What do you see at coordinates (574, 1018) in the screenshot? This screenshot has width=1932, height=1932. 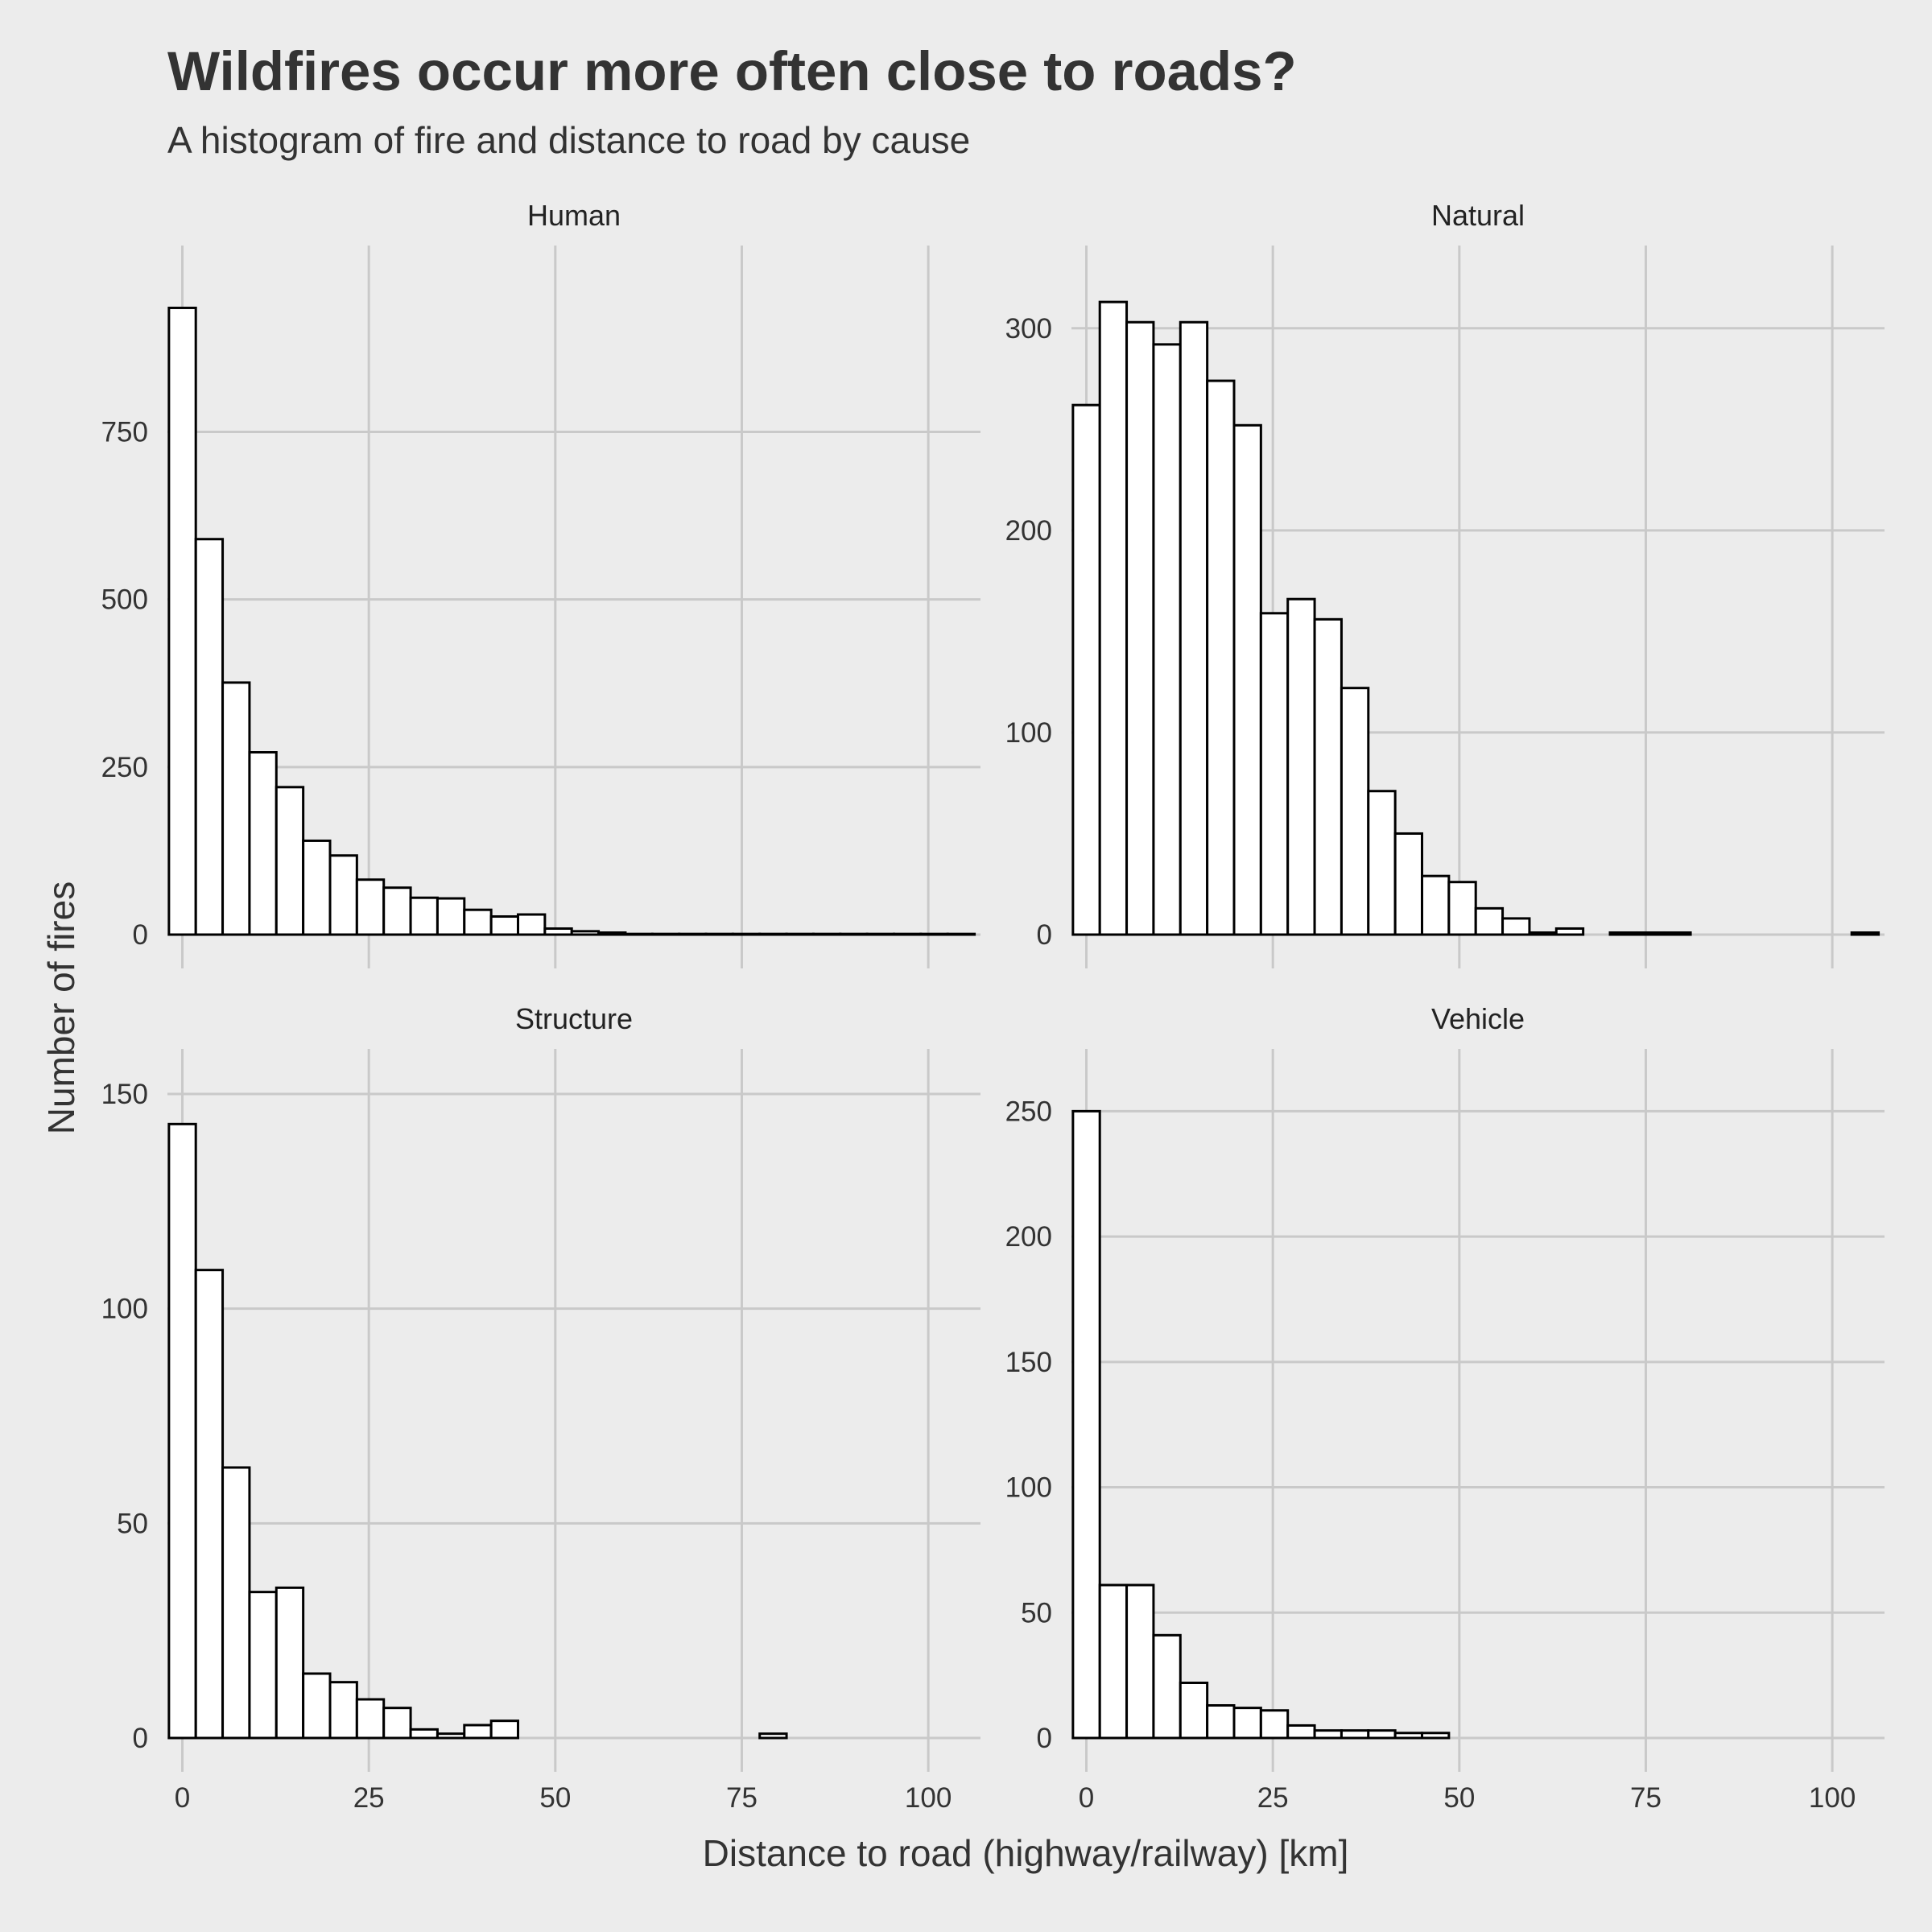 I see `facet-label-structure: Structure` at bounding box center [574, 1018].